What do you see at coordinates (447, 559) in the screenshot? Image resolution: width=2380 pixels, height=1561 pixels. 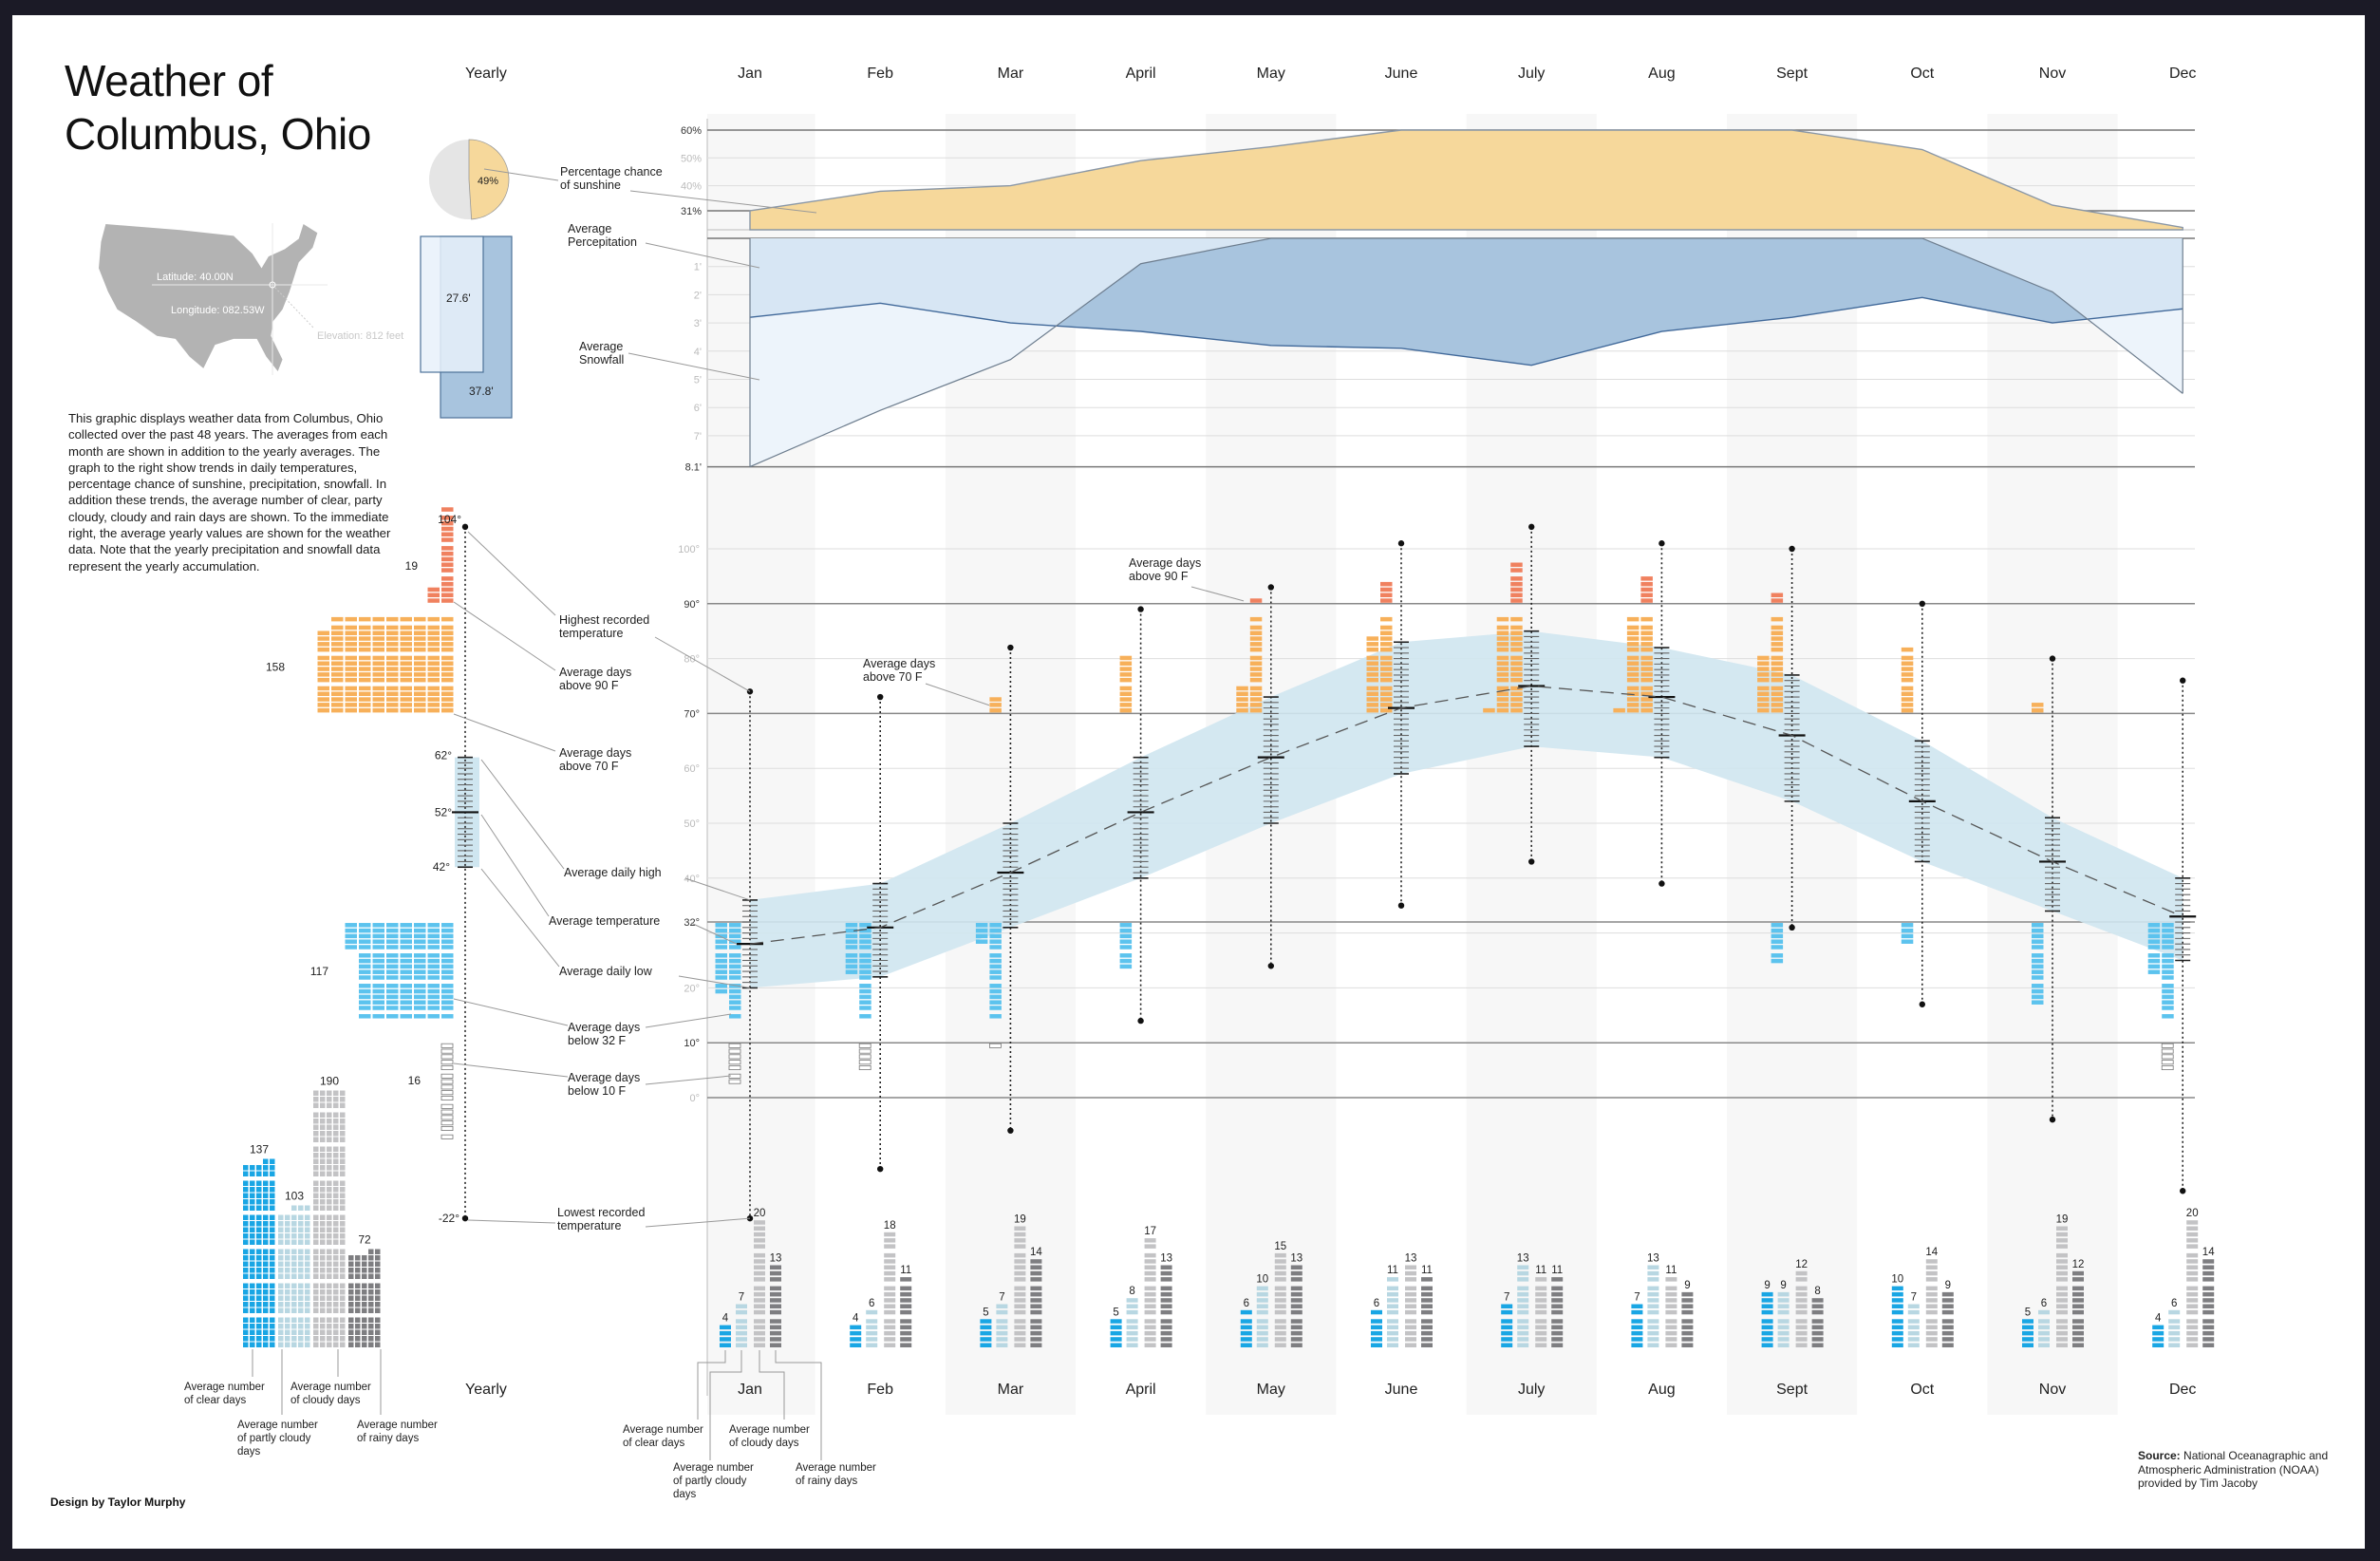 I see `yearly-days-above-90-block` at bounding box center [447, 559].